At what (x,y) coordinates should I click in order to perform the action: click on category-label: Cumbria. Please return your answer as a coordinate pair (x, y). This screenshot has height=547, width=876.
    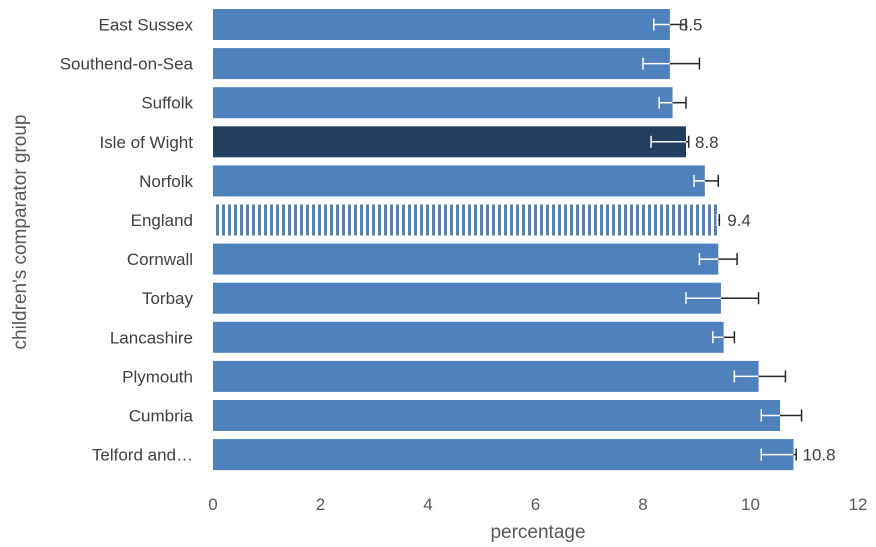
    Looking at the image, I should click on (161, 416).